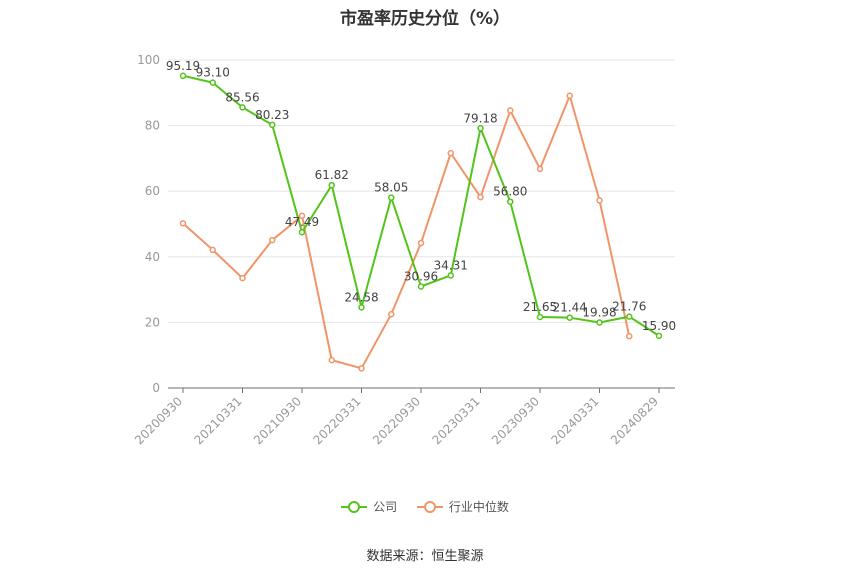  What do you see at coordinates (396, 420) in the screenshot?
I see `x-tick-label: 20220930` at bounding box center [396, 420].